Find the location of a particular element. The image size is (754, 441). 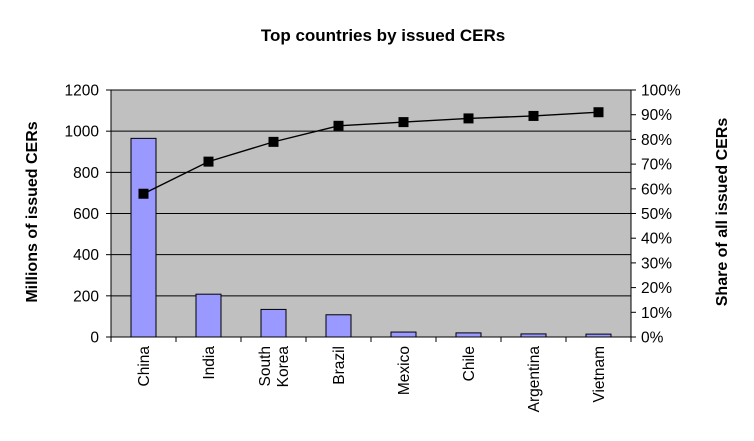

left-axis-tick-label: 600 is located at coordinates (86, 214).